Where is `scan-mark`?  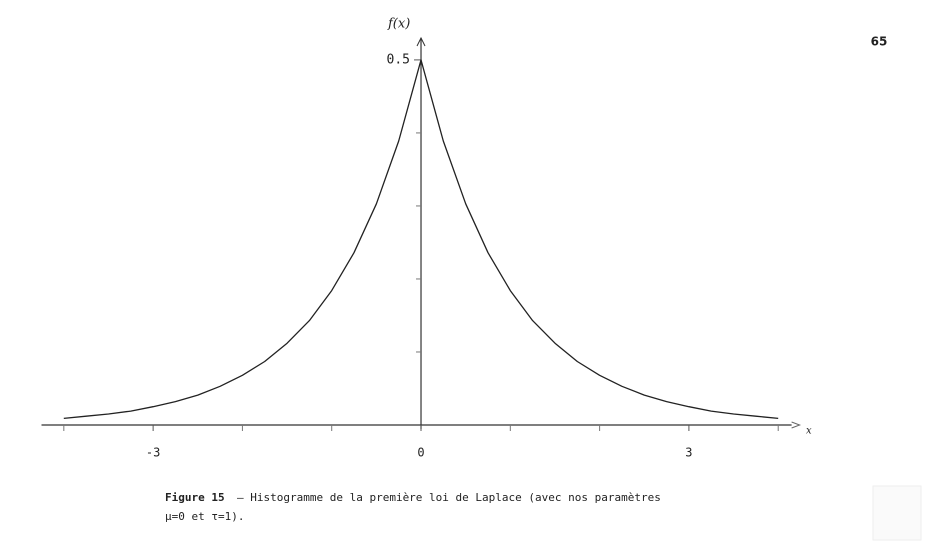 scan-mark is located at coordinates (897, 513).